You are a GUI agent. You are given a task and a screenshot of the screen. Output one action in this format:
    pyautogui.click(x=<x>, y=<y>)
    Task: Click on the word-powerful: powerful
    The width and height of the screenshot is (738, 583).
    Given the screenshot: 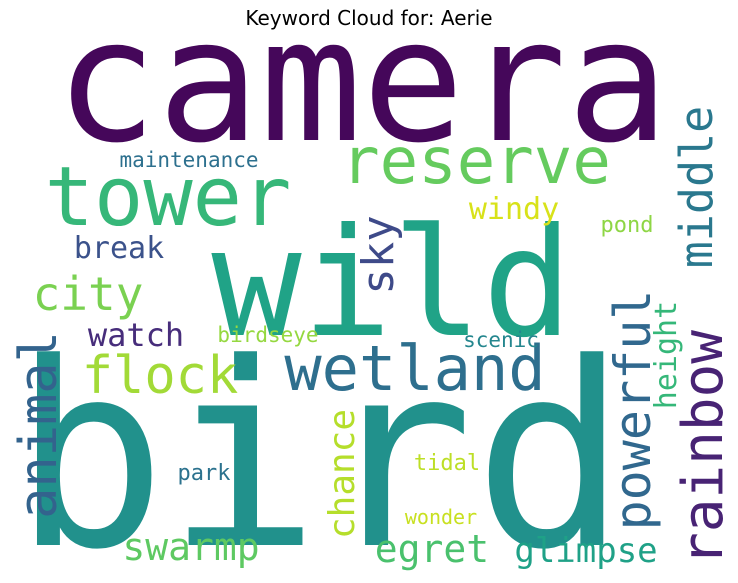 What is the action you would take?
    pyautogui.click(x=633, y=410)
    